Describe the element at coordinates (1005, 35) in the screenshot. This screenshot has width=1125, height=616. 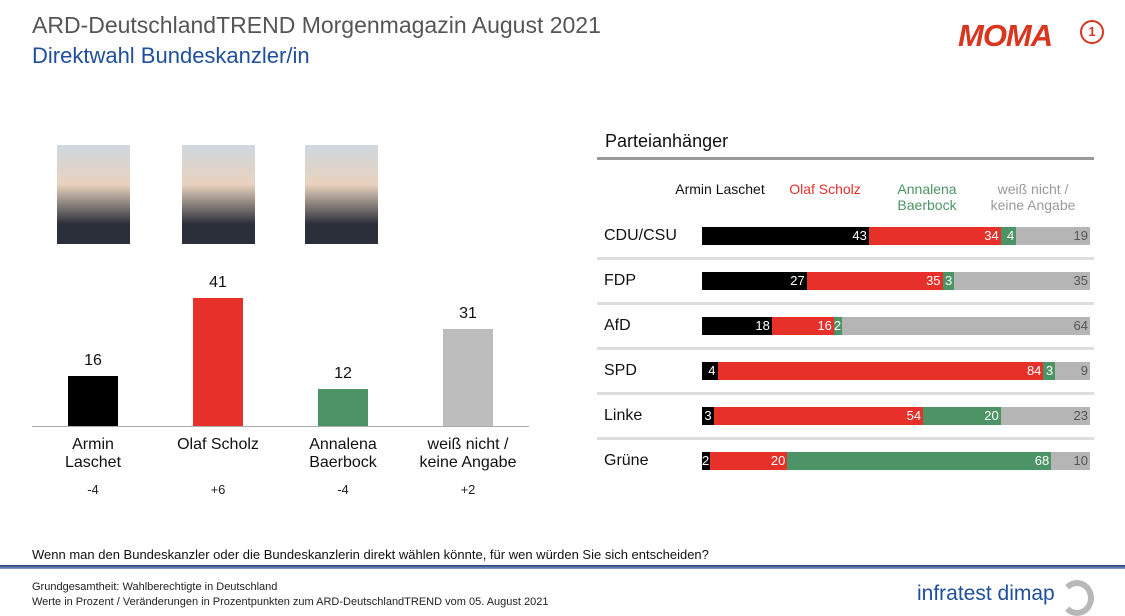
I see `moma-logo: MOMA` at that location.